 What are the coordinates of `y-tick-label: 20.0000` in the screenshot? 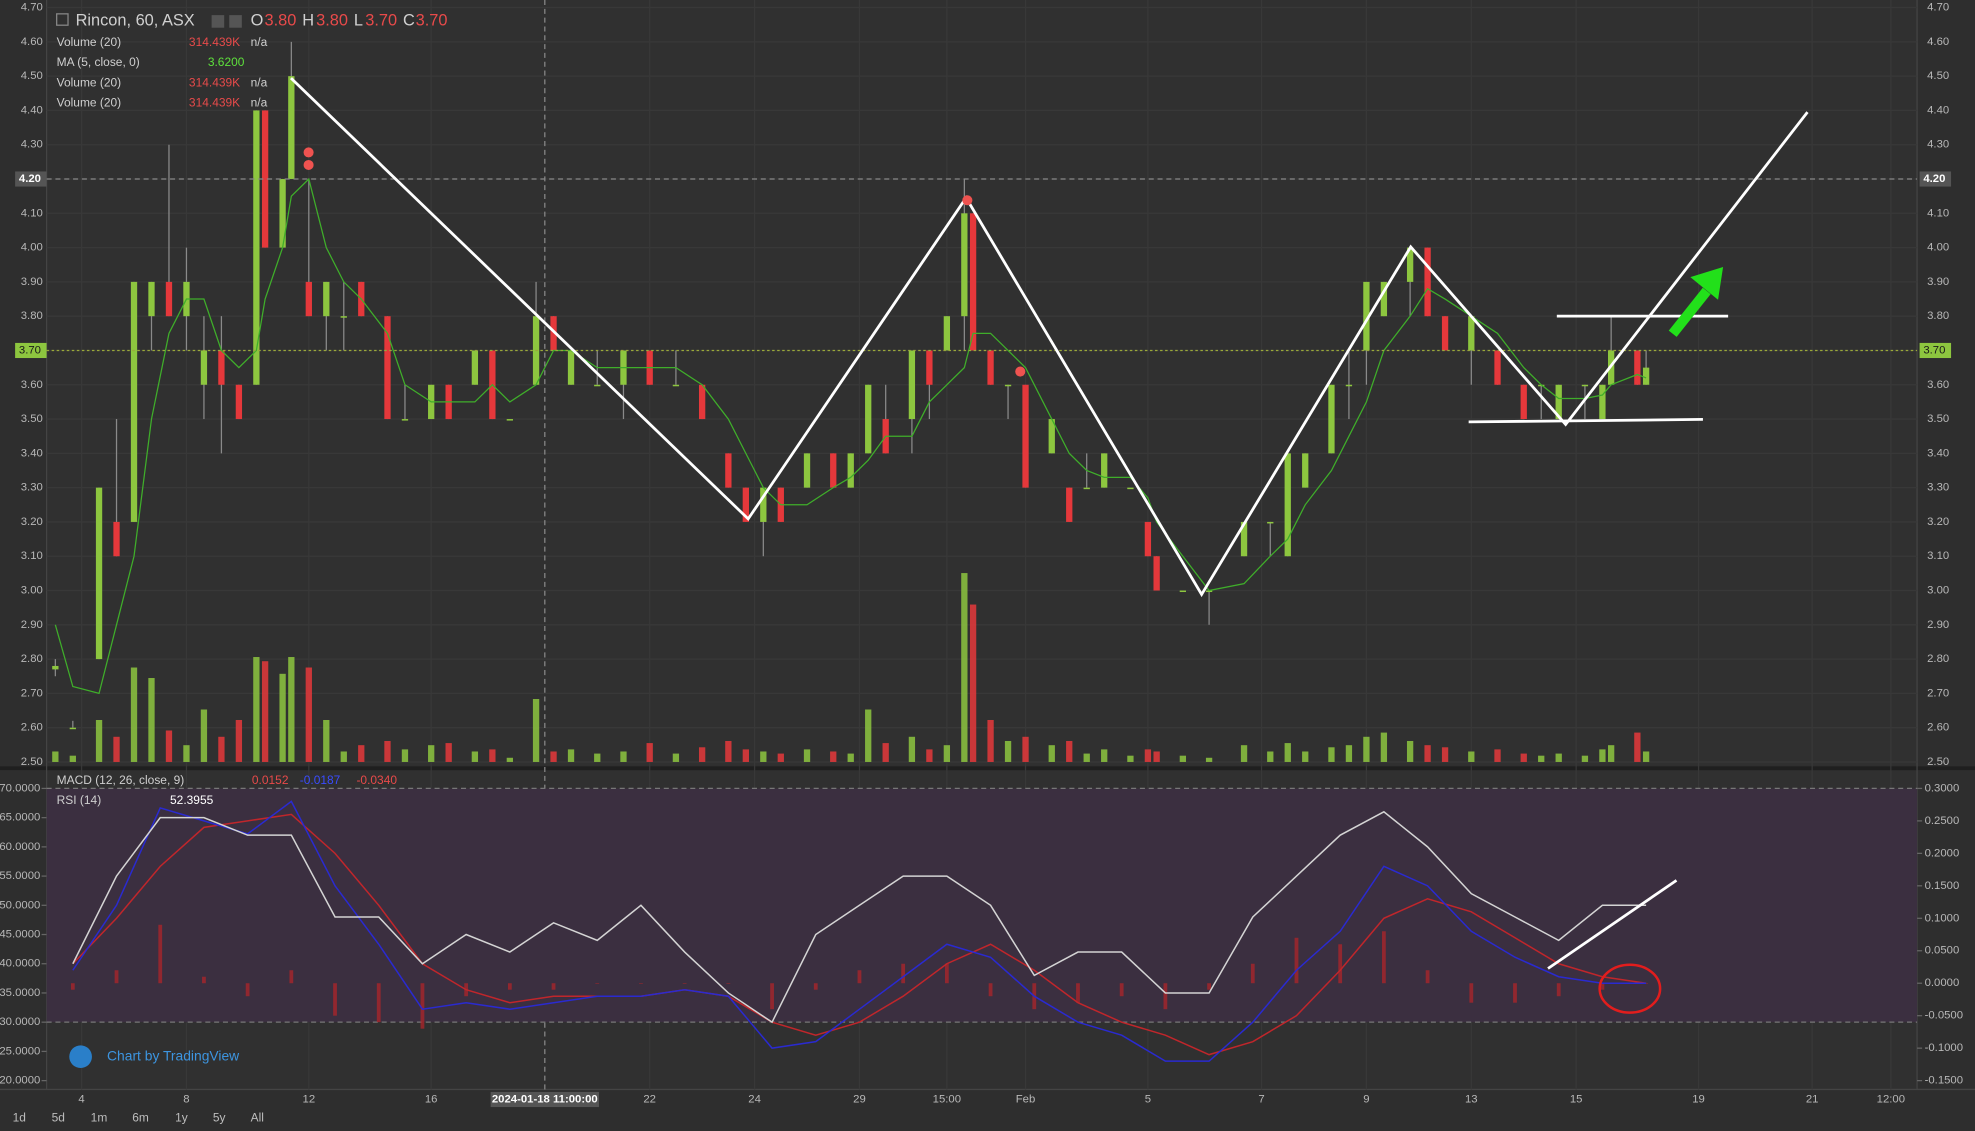 It's located at (20, 1081).